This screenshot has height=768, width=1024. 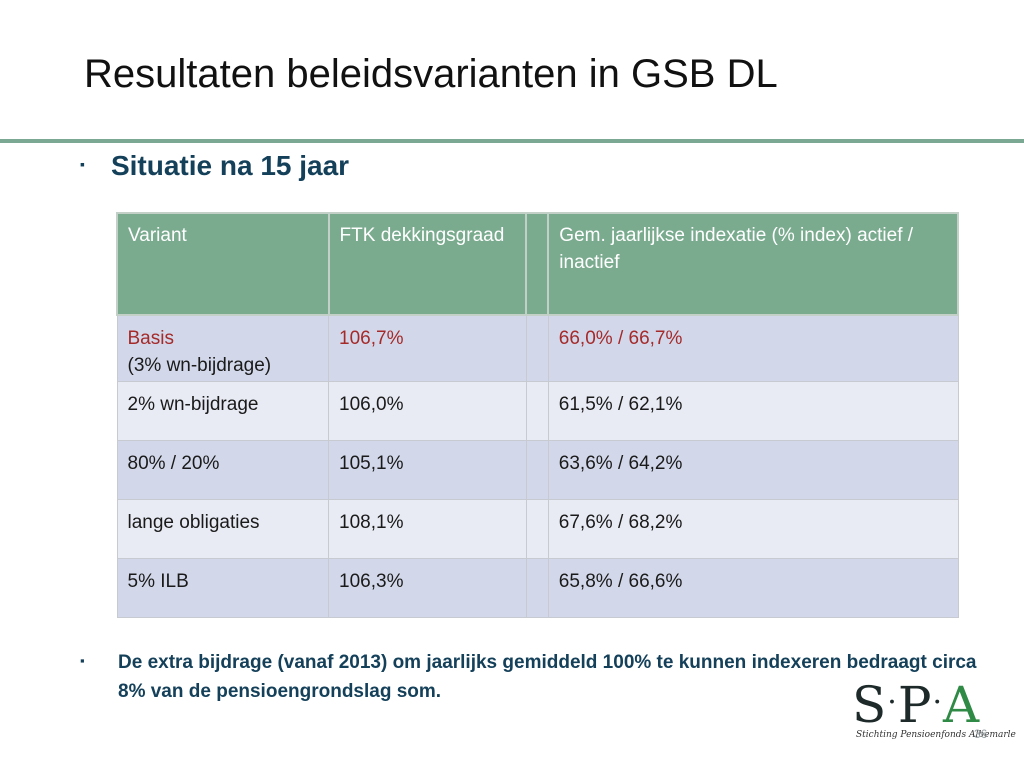 I want to click on cell-variant: lange obligaties, so click(x=223, y=529).